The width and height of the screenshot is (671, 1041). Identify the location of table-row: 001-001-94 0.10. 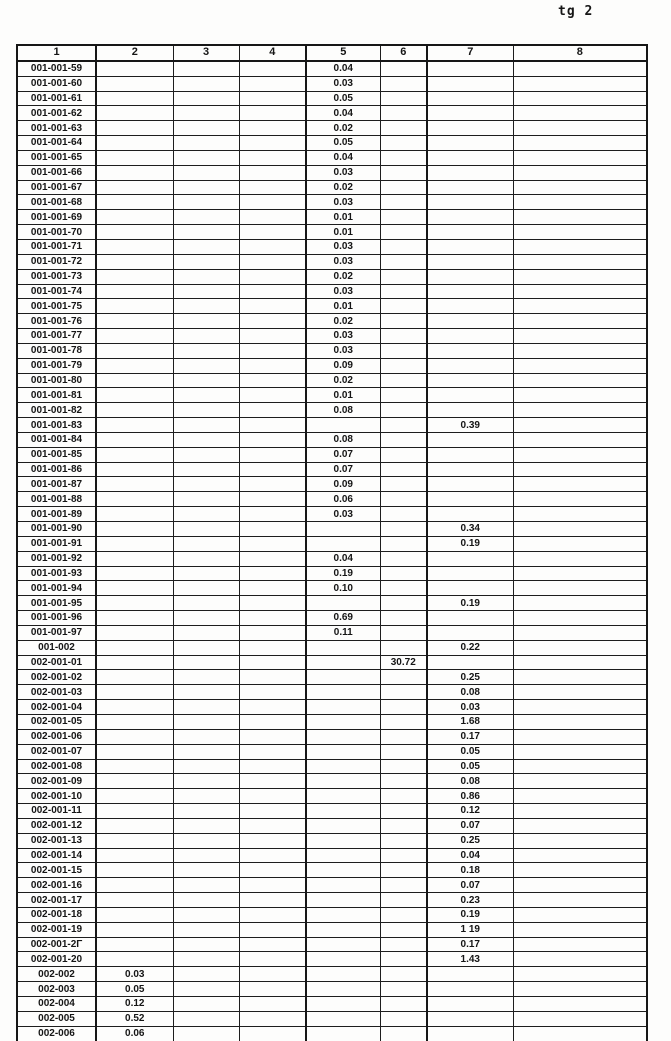
(332, 588).